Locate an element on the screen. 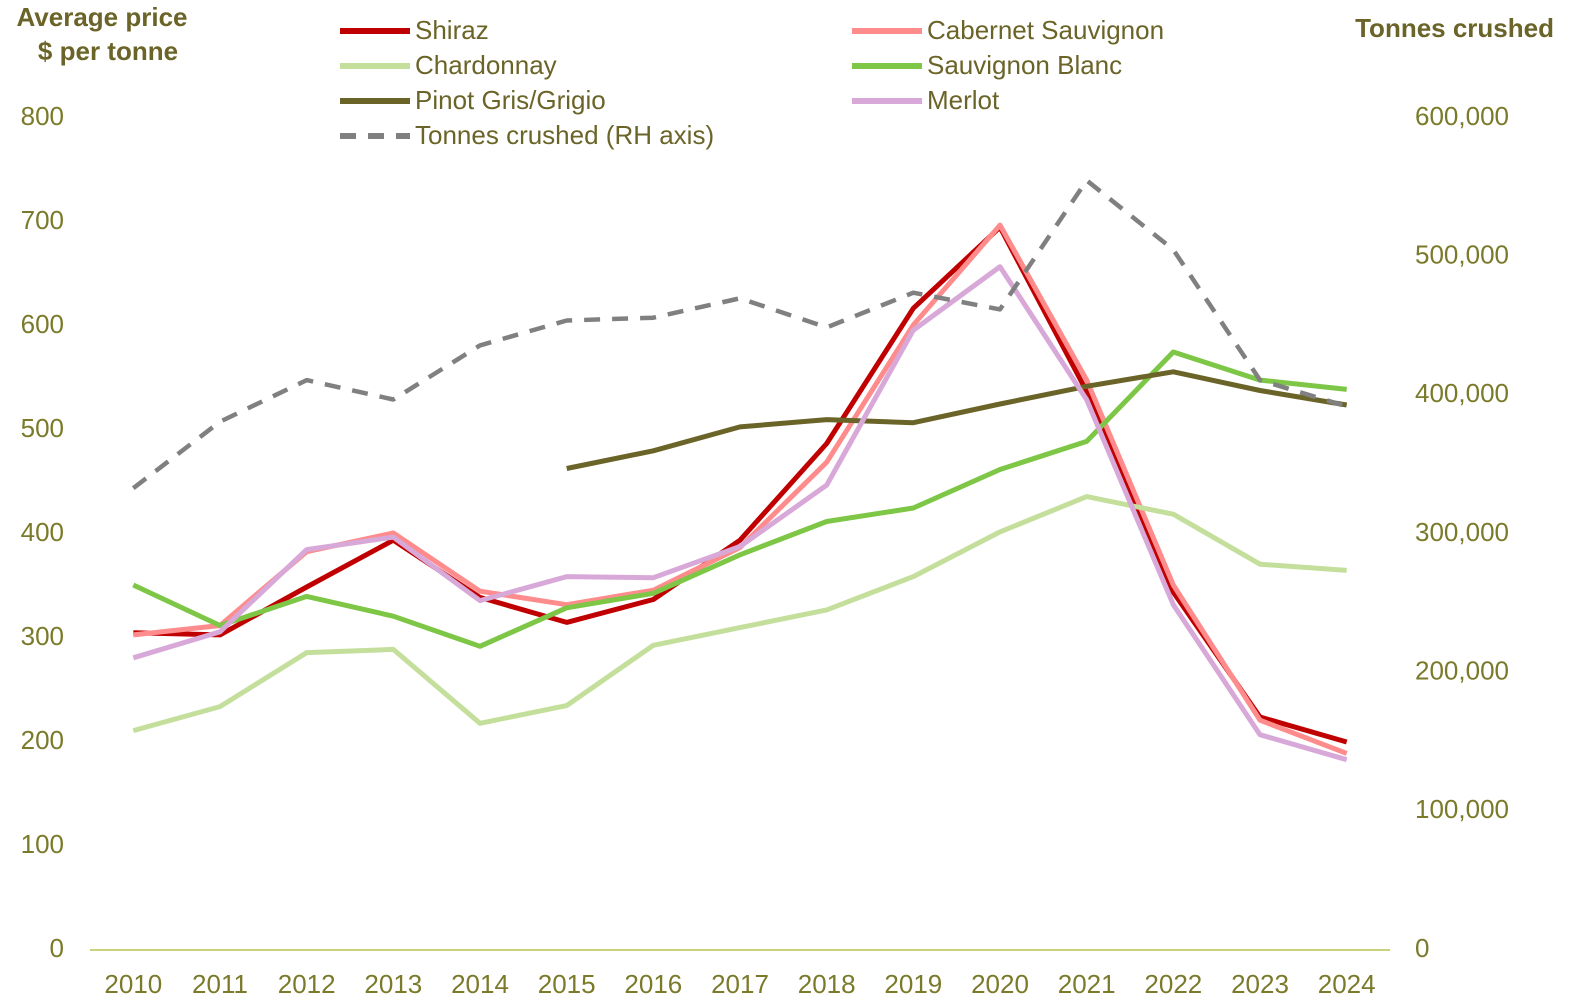  x-tick-label: 2017 is located at coordinates (740, 984).